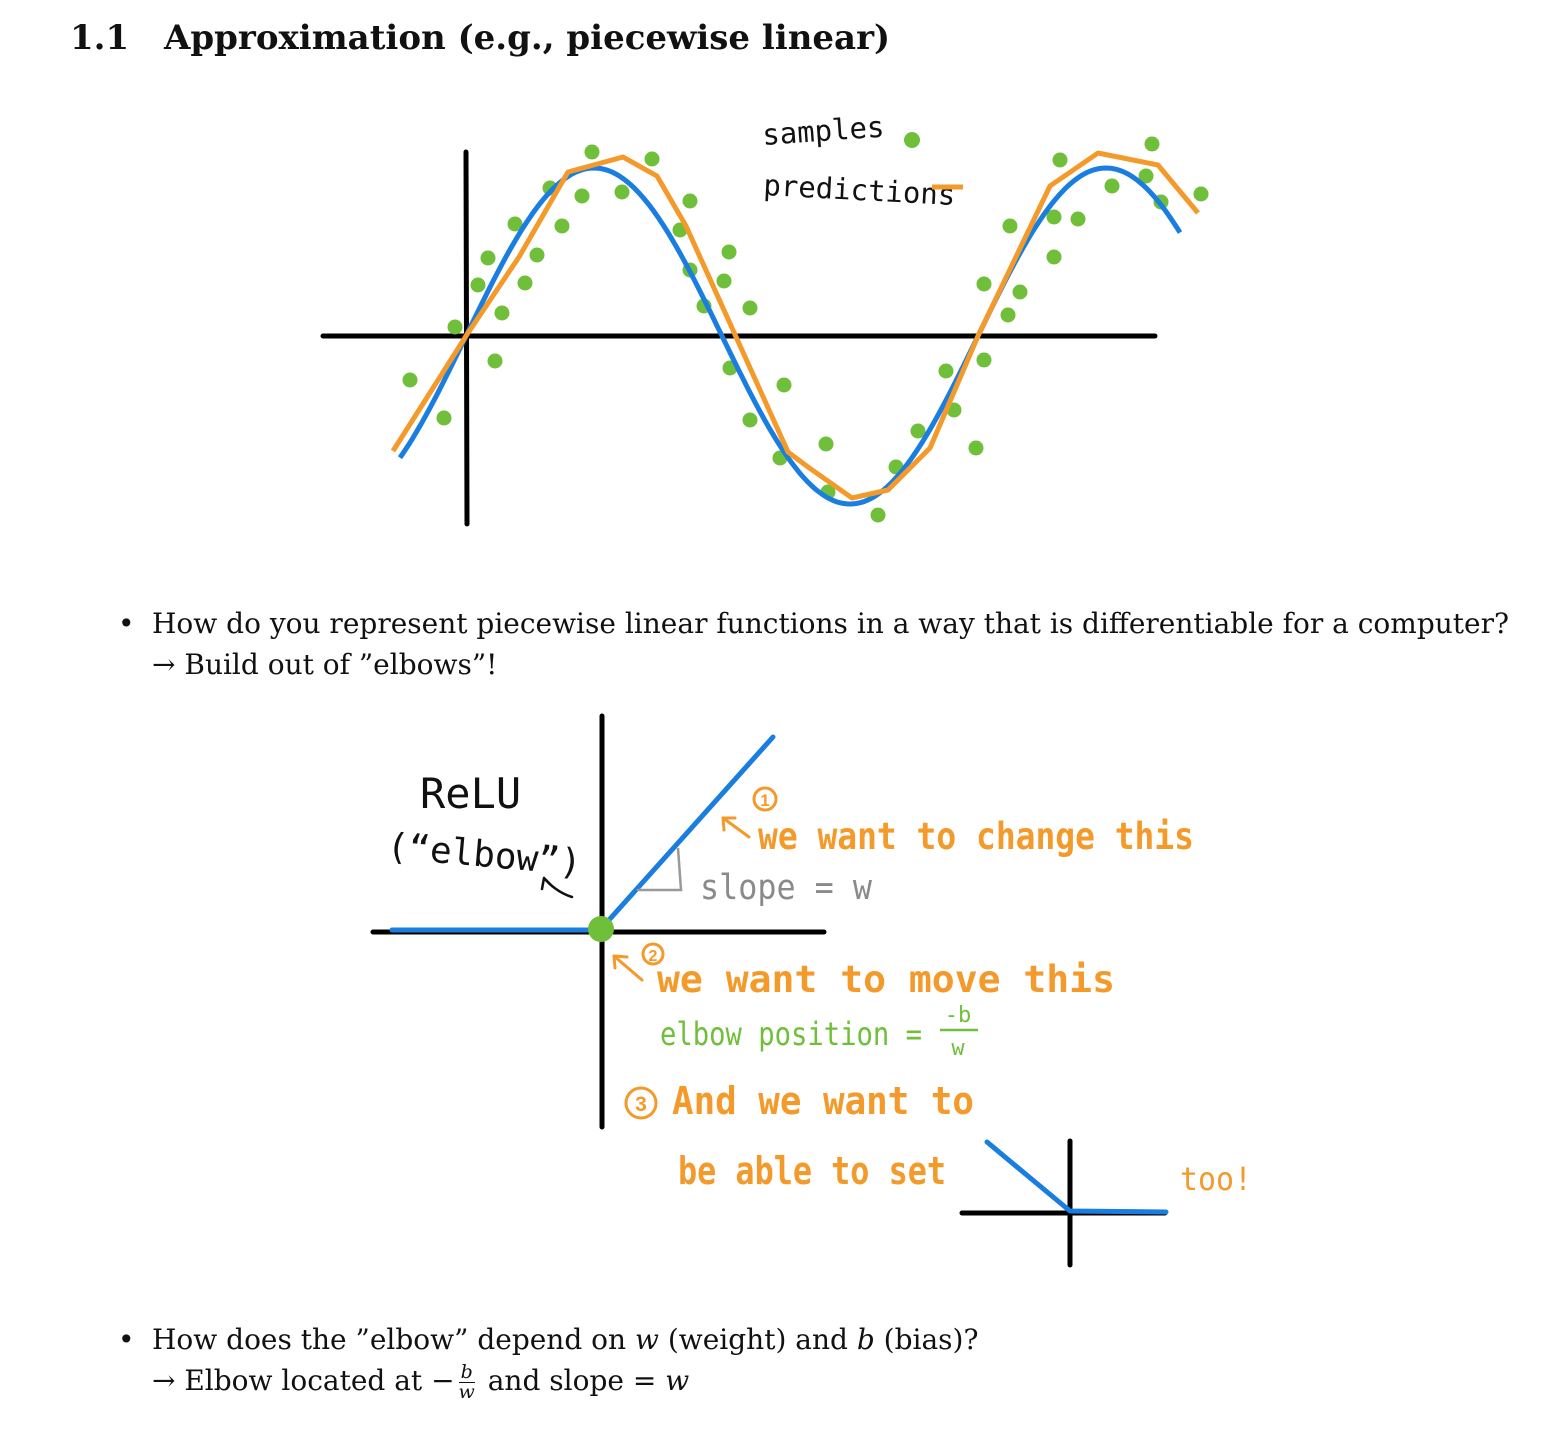 Image resolution: width=1546 pixels, height=1434 pixels. Describe the element at coordinates (660, 869) in the screenshot. I see `slope-triangle` at that location.